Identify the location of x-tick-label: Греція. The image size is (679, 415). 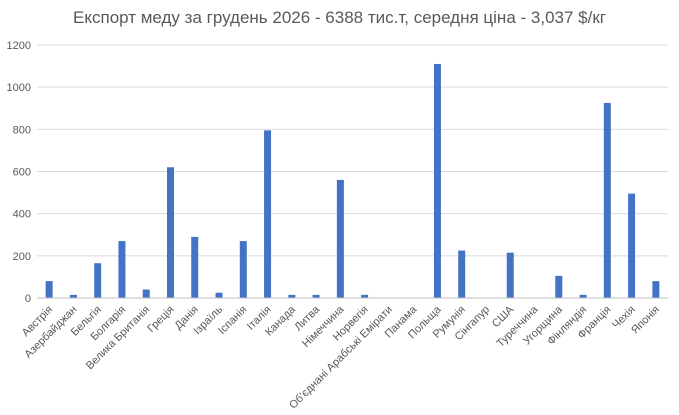
(160, 319).